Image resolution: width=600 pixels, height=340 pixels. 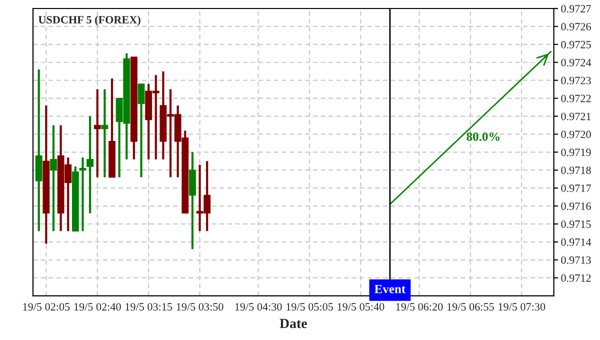 I want to click on x-tick-label: 19/5 05:40, so click(x=361, y=307).